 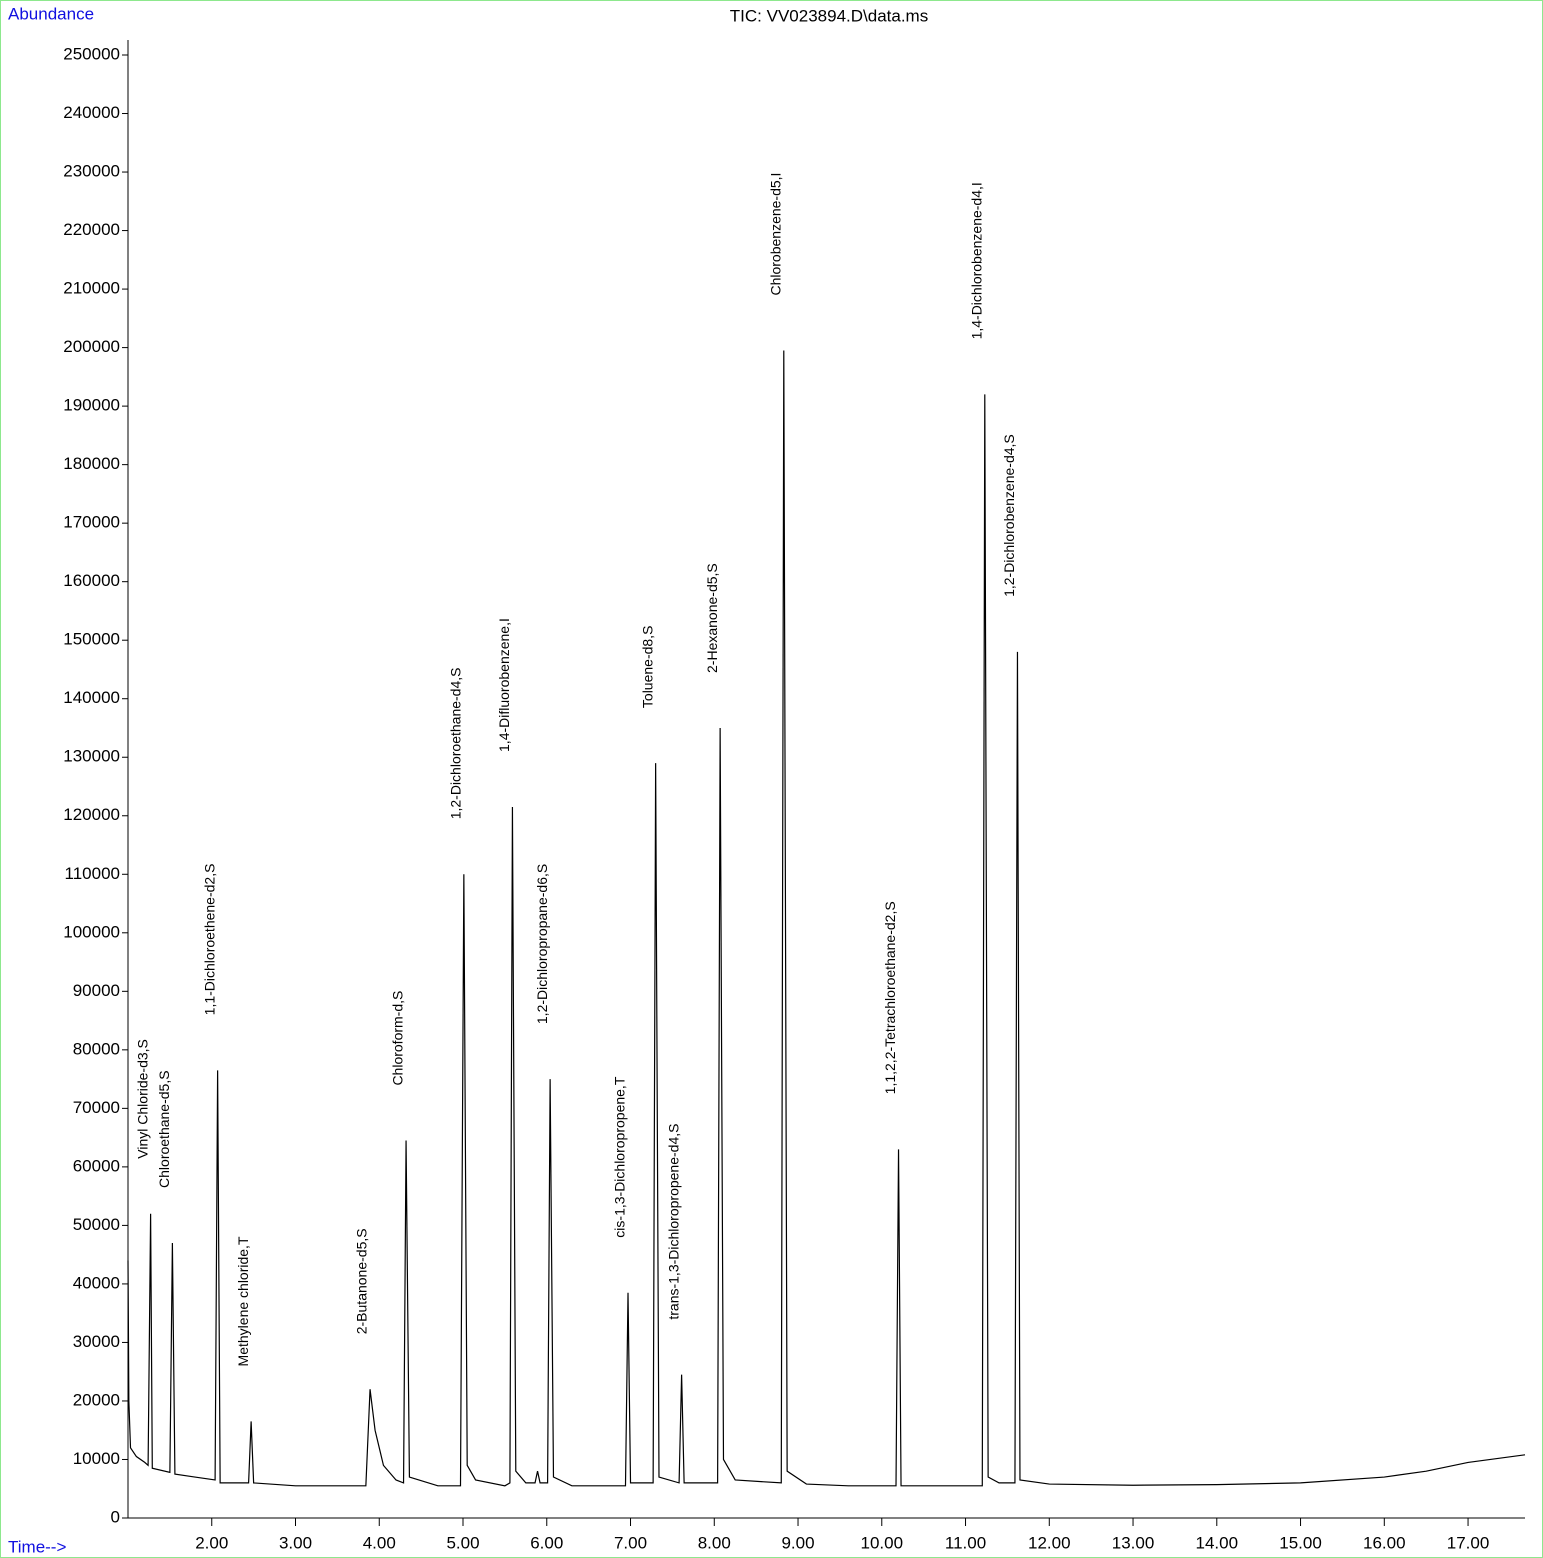 I want to click on y-tick-label: 170000, so click(x=91, y=522).